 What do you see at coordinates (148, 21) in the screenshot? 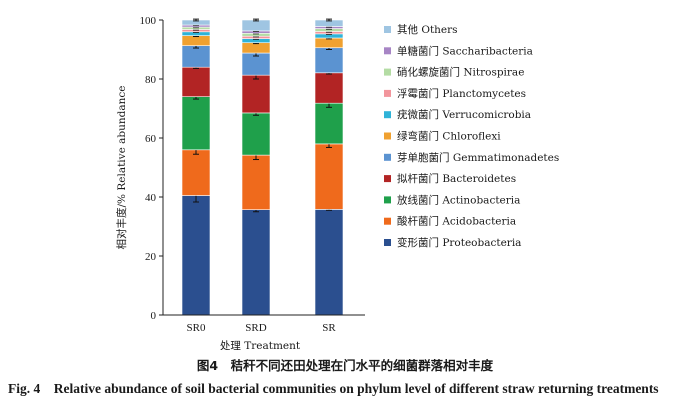
I see `y-tick-label-5: 100` at bounding box center [148, 21].